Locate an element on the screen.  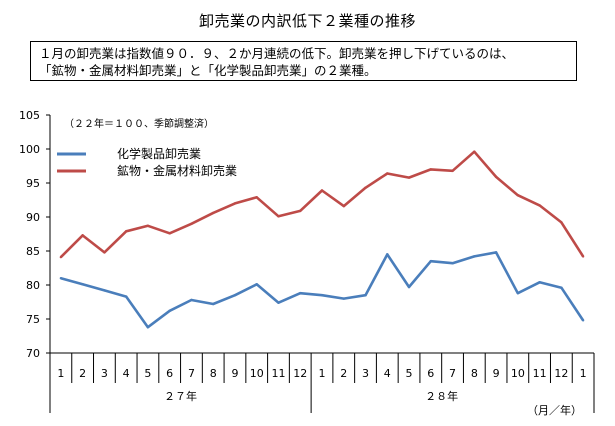
legend-label: 鉱物・金属材料卸売業 is located at coordinates (177, 170).